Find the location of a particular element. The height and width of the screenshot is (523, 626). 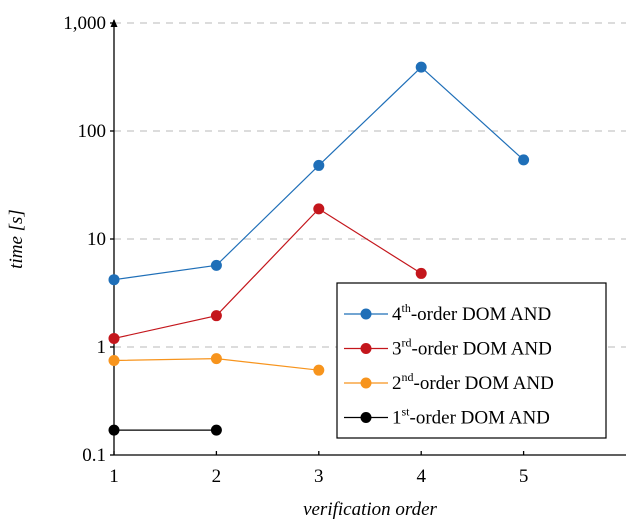

y-tick-label: 10 is located at coordinates (96, 239).